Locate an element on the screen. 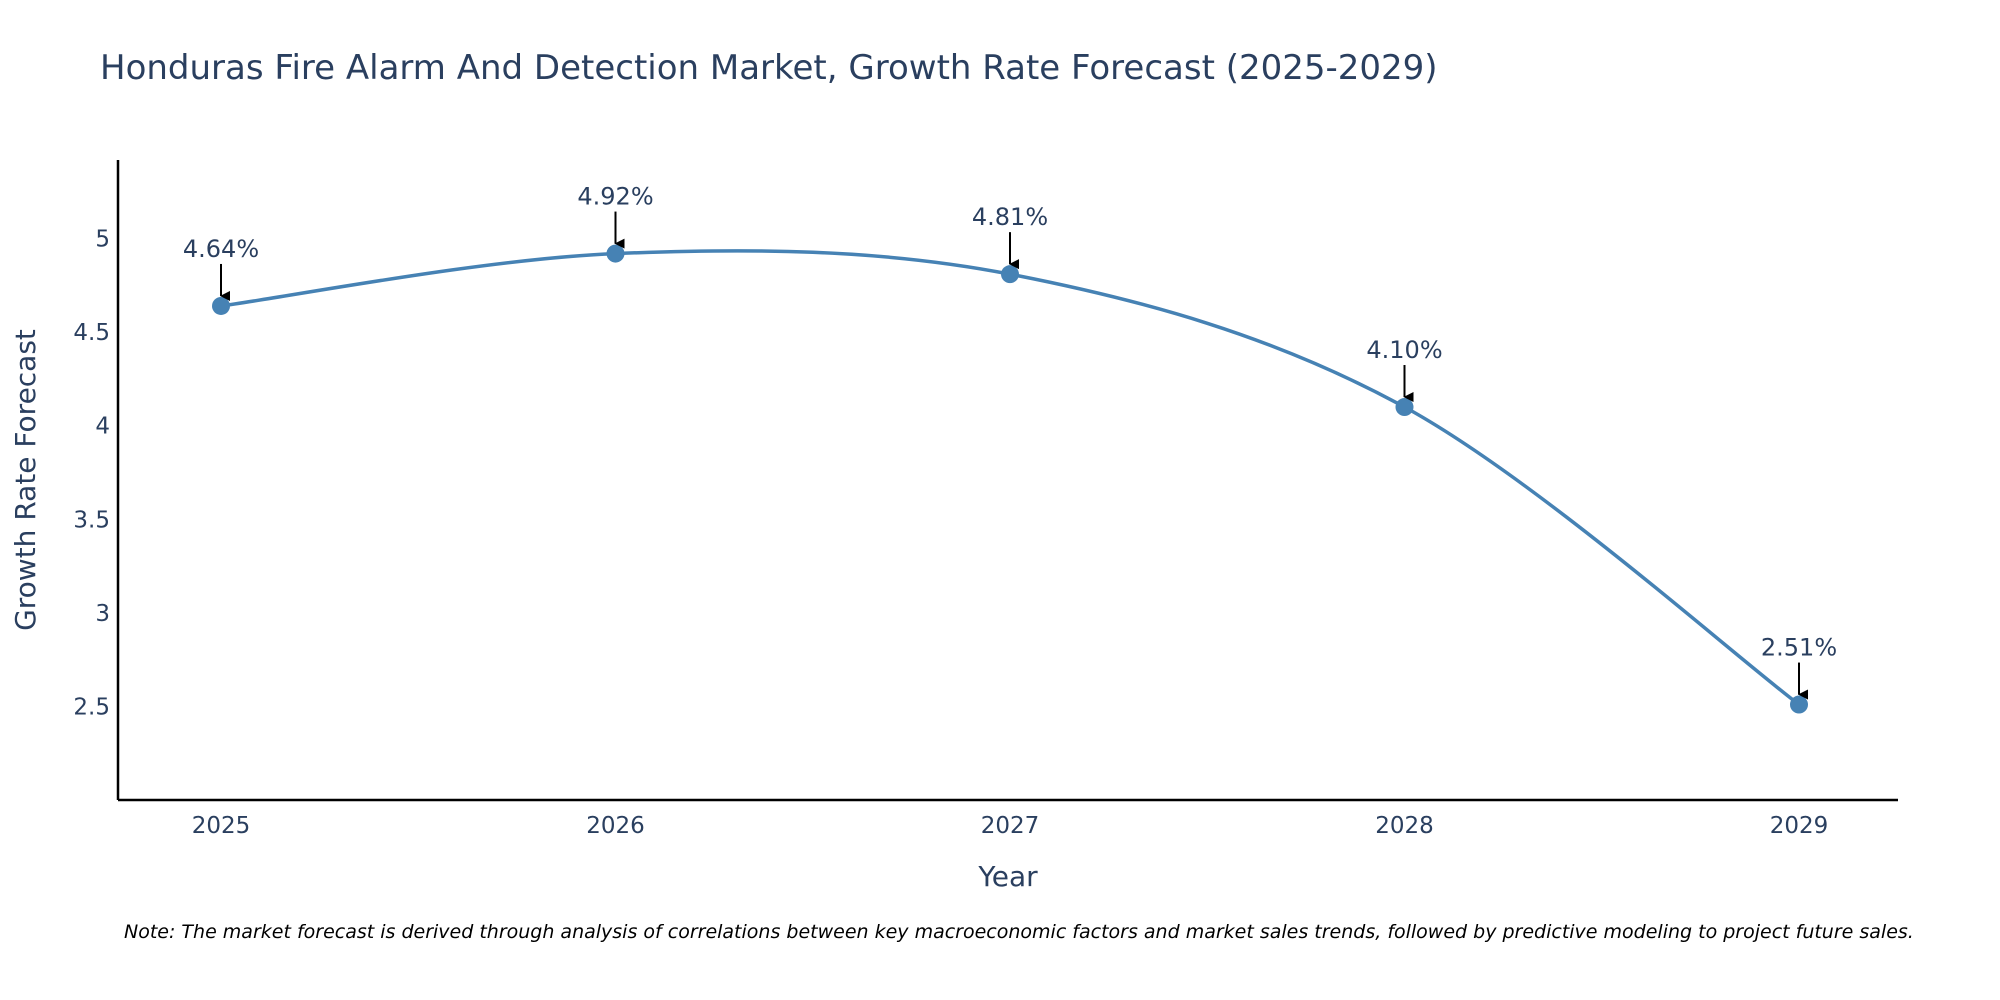 This screenshot has width=2000, height=1000. data-label: 2.51% is located at coordinates (1799, 648).